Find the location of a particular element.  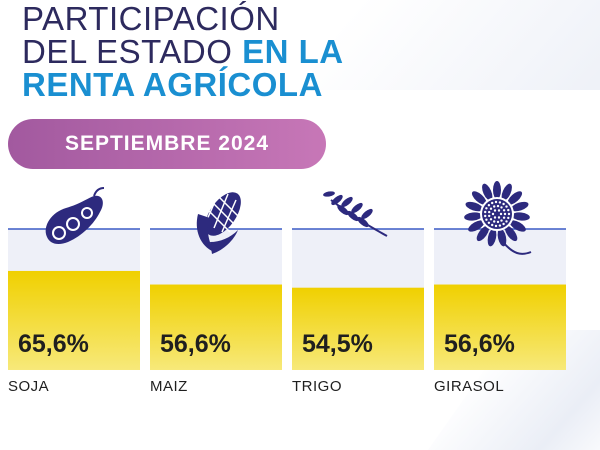

category-label: GIRASOL is located at coordinates (469, 386).